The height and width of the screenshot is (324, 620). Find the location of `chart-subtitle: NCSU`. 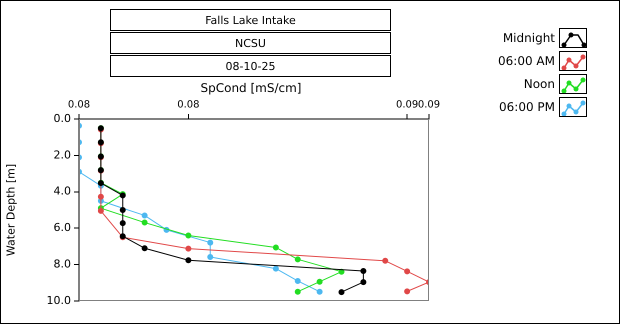

chart-subtitle: NCSU is located at coordinates (250, 43).